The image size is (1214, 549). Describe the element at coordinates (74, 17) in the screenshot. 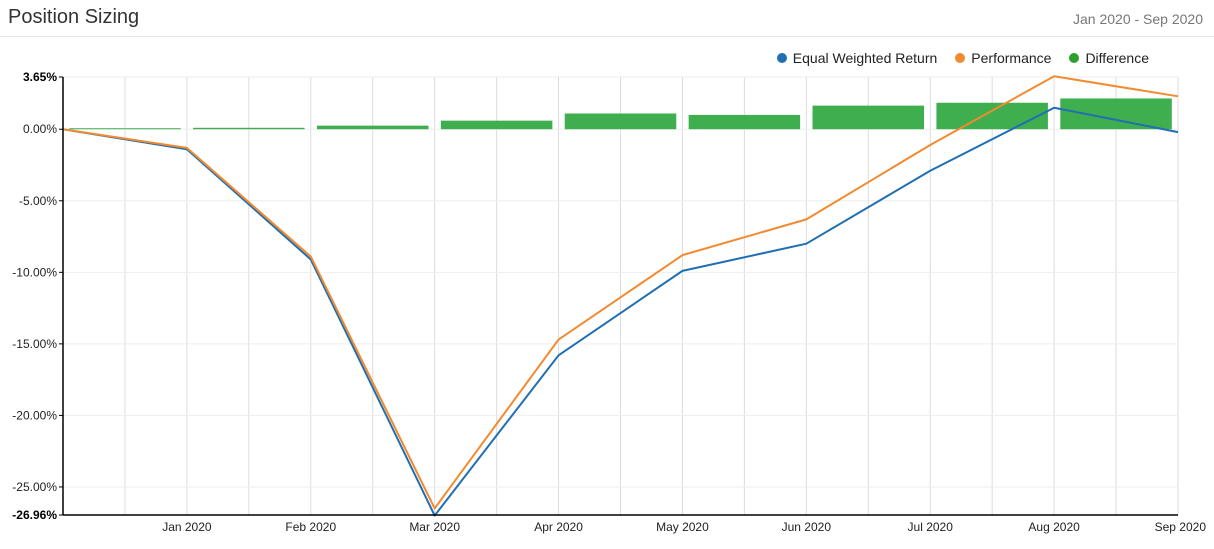

I see `chart-title: Position Sizing` at that location.